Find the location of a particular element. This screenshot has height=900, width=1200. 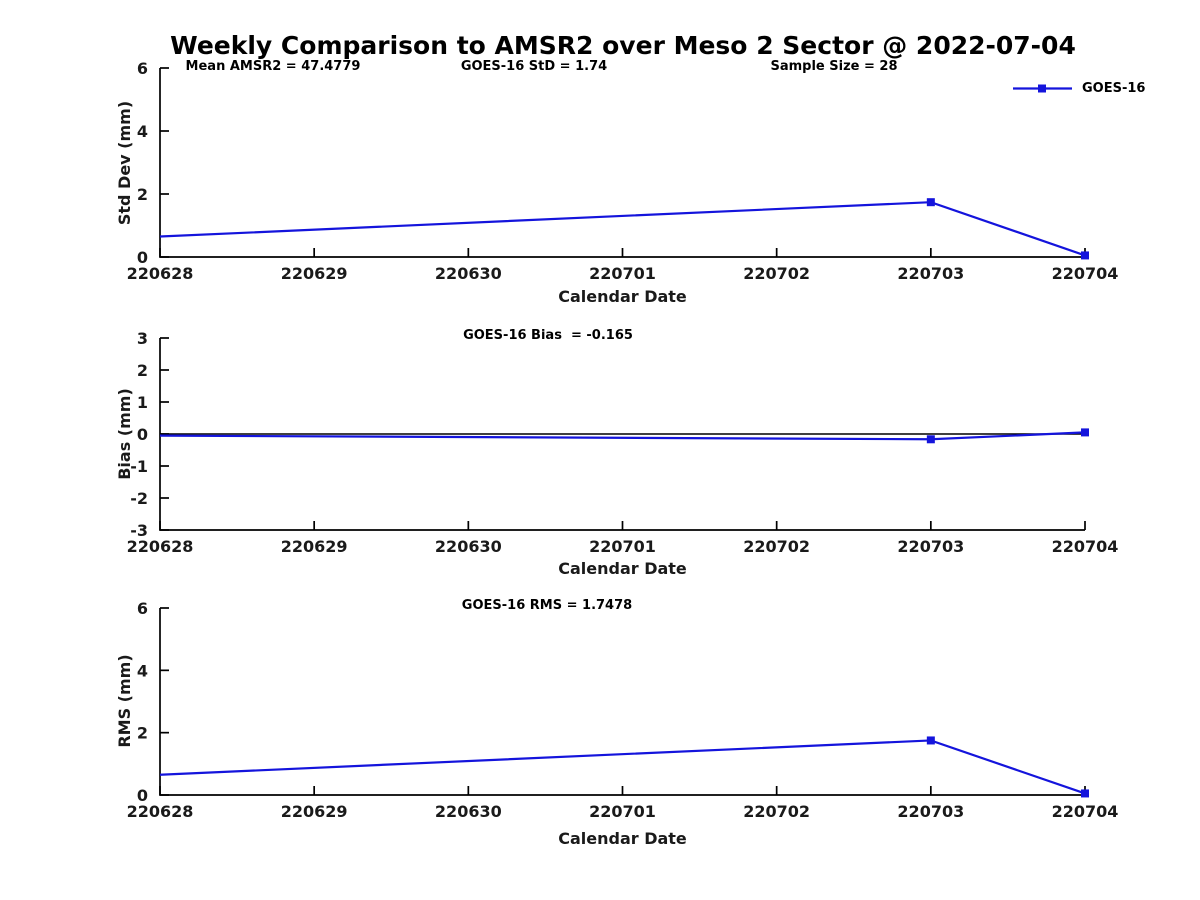

legend-label: GOES-16 is located at coordinates (1114, 88).